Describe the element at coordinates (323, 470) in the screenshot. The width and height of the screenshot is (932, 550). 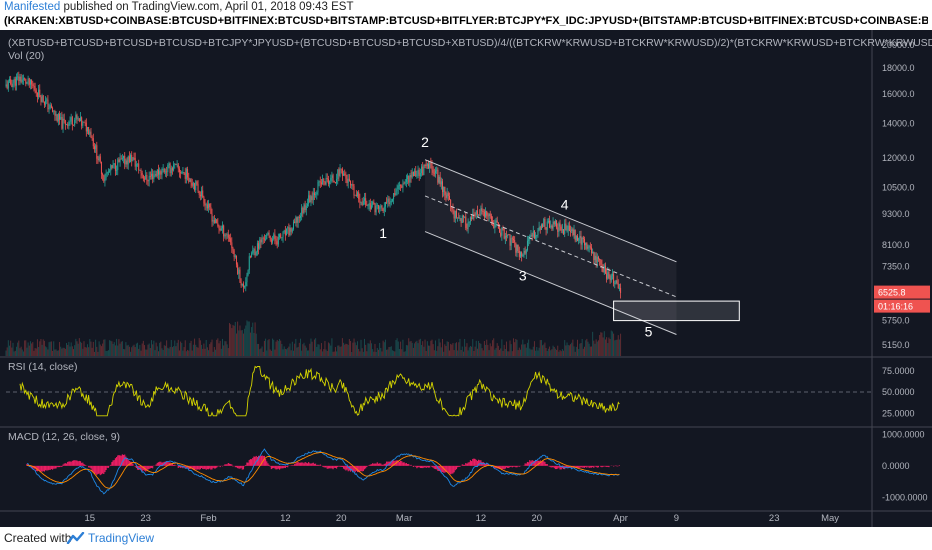
I see `signal-line` at that location.